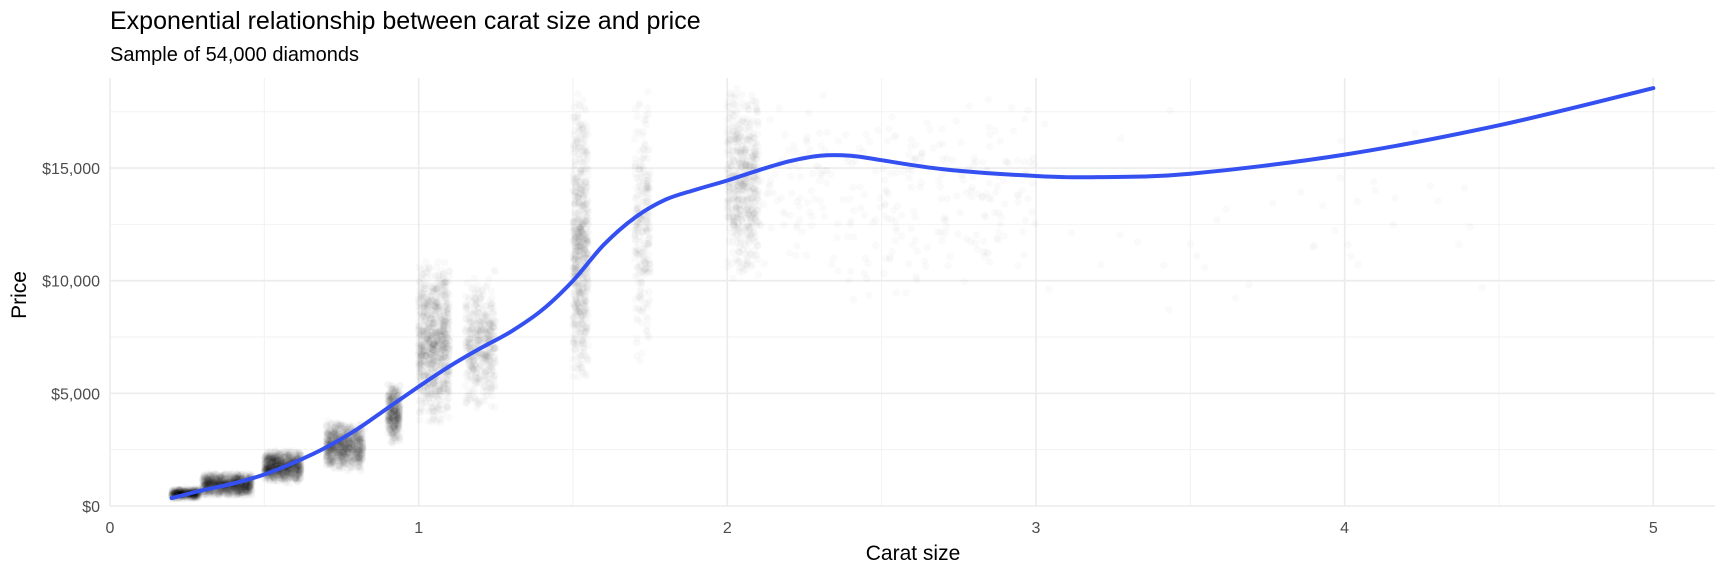 Image resolution: width=1728 pixels, height=581 pixels. Describe the element at coordinates (234, 55) in the screenshot. I see `chart-subtitle: Sample of 54,000 diamonds` at that location.